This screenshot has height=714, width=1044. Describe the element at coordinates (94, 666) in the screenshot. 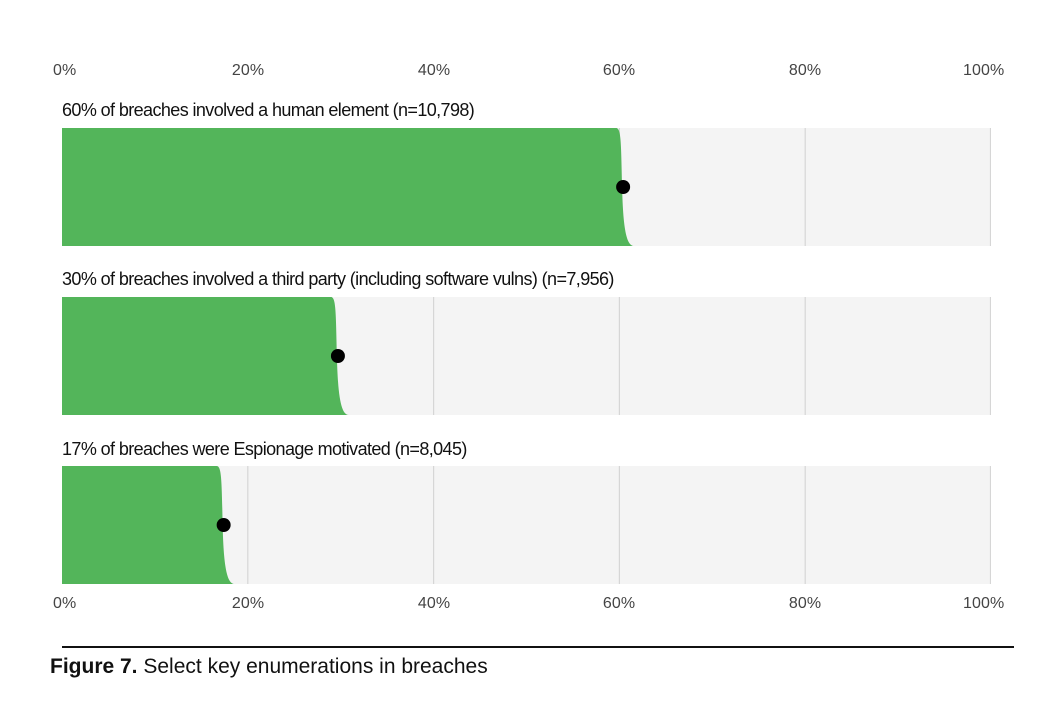

I see `figure-caption-lead: Figure 7.` at that location.